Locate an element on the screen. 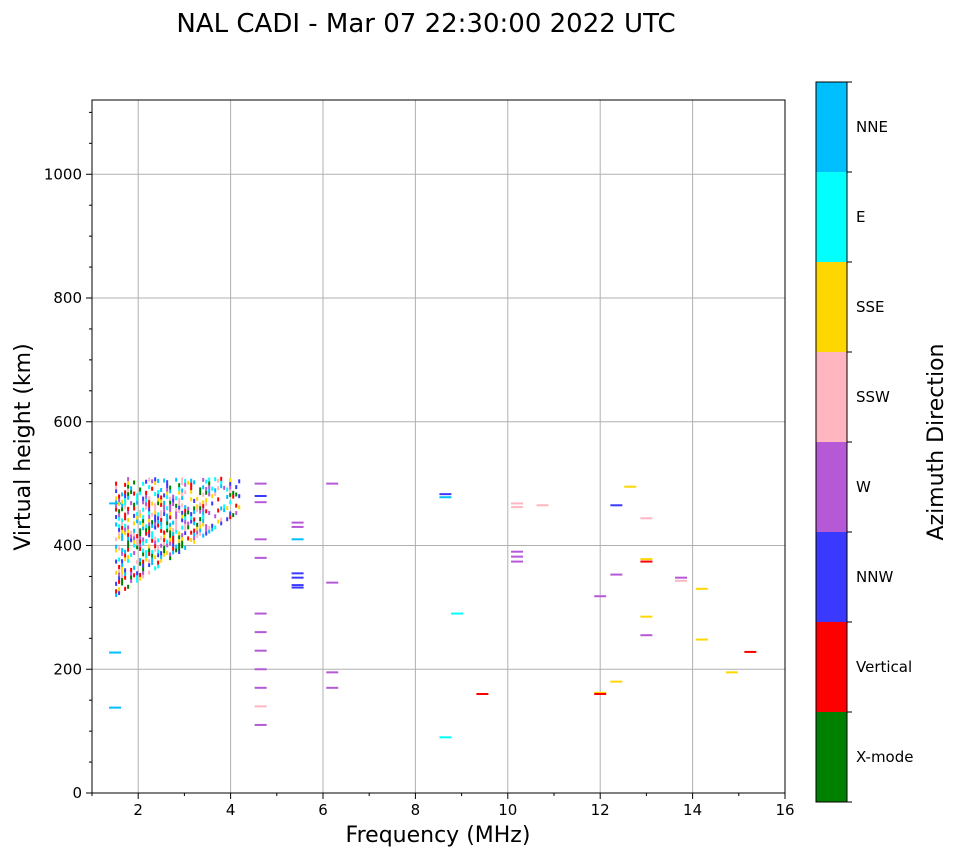 The image size is (958, 857). x-axis: 2 4 6 8 10 12 14 16 is located at coordinates (443, 806).